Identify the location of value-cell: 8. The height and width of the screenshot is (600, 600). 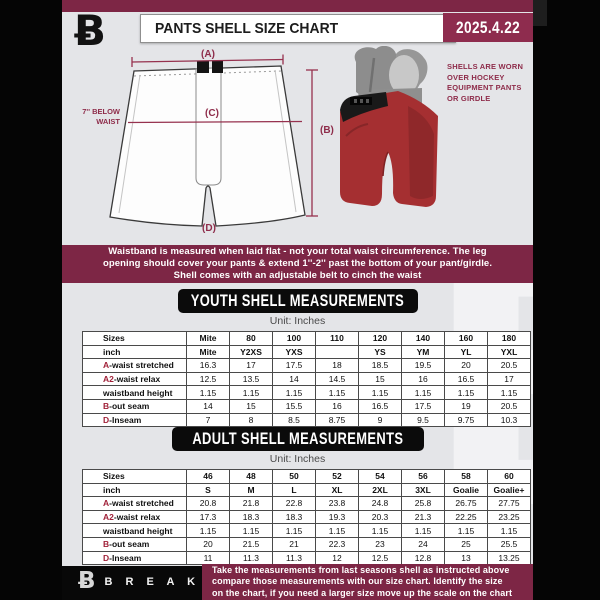
(251, 420).